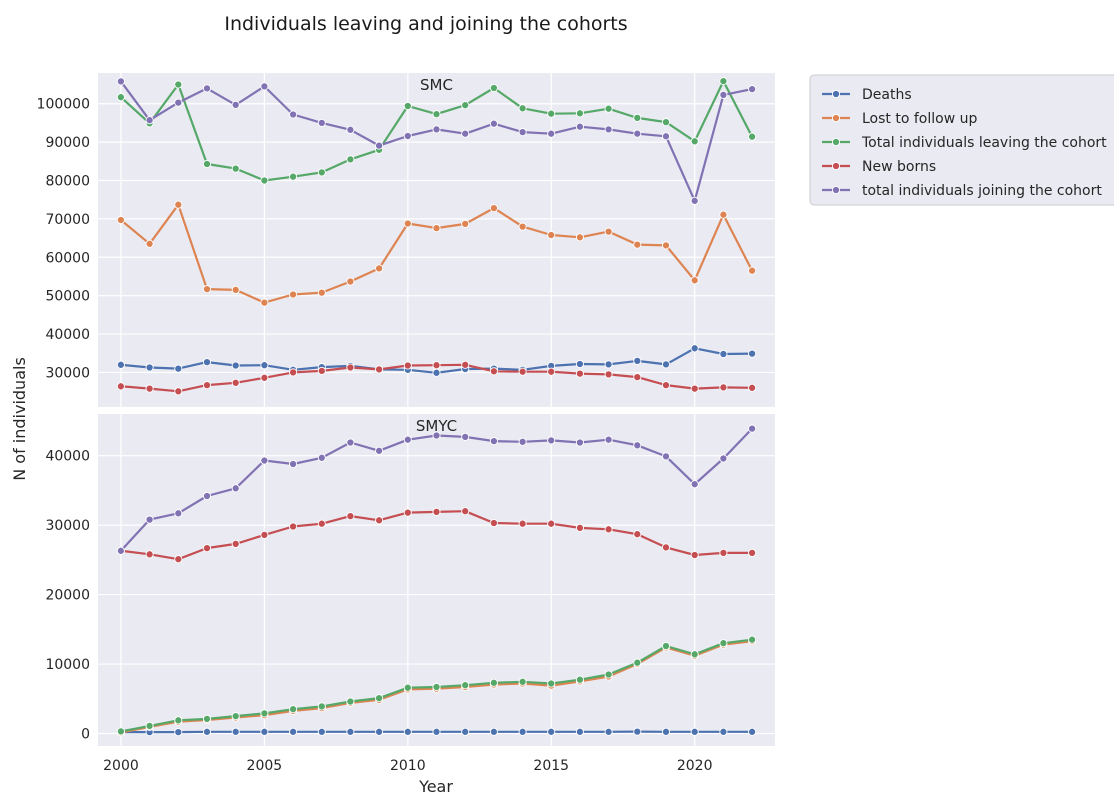 The width and height of the screenshot is (1114, 804). What do you see at coordinates (436, 426) in the screenshot?
I see `panel-title: SMYC` at bounding box center [436, 426].